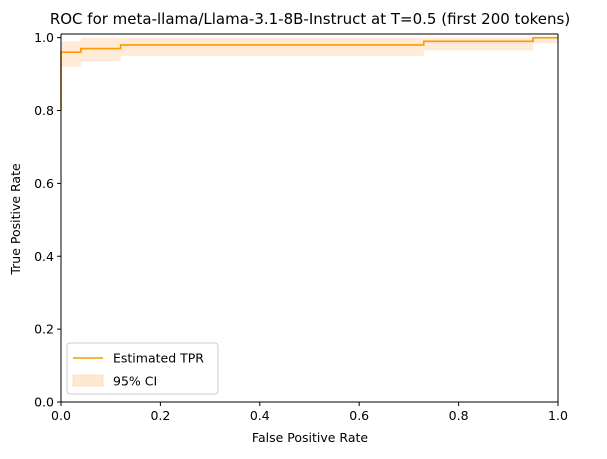 Image resolution: width=607 pixels, height=459 pixels. What do you see at coordinates (160, 415) in the screenshot?
I see `x-tick-label: 0.2` at bounding box center [160, 415].